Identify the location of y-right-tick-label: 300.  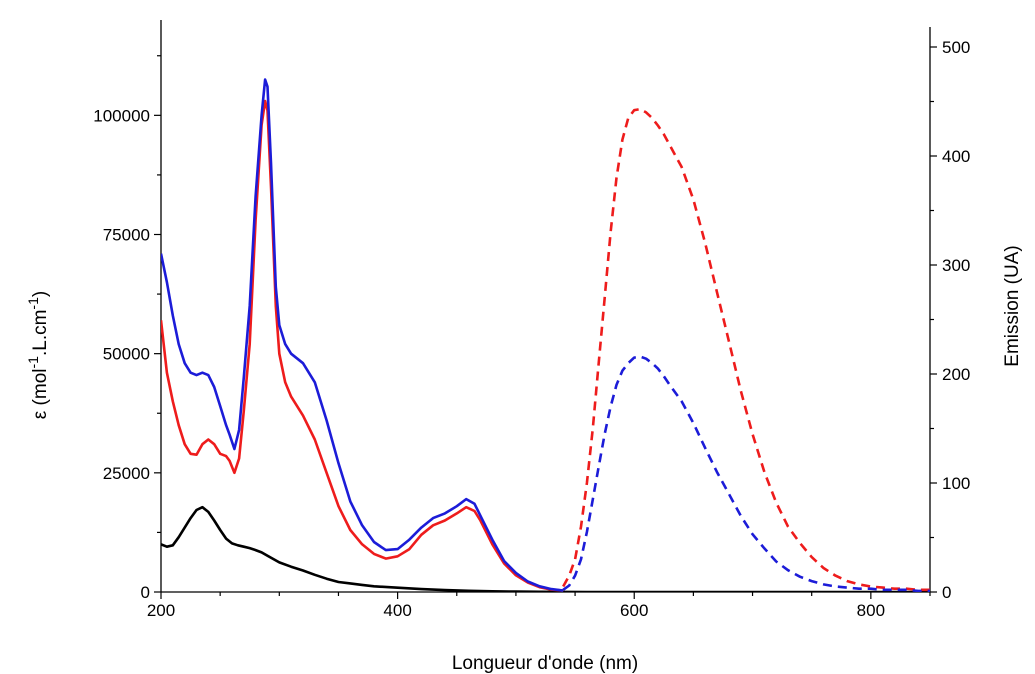
(956, 265).